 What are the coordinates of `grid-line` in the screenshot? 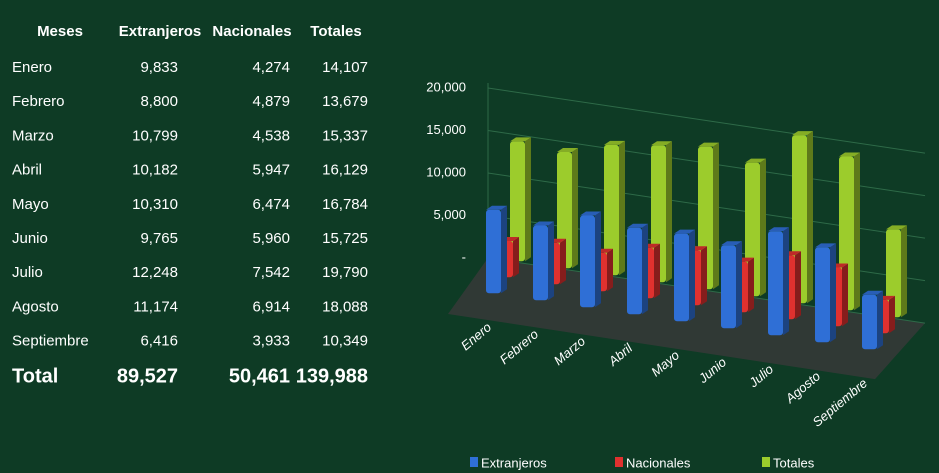 It's located at (706, 120).